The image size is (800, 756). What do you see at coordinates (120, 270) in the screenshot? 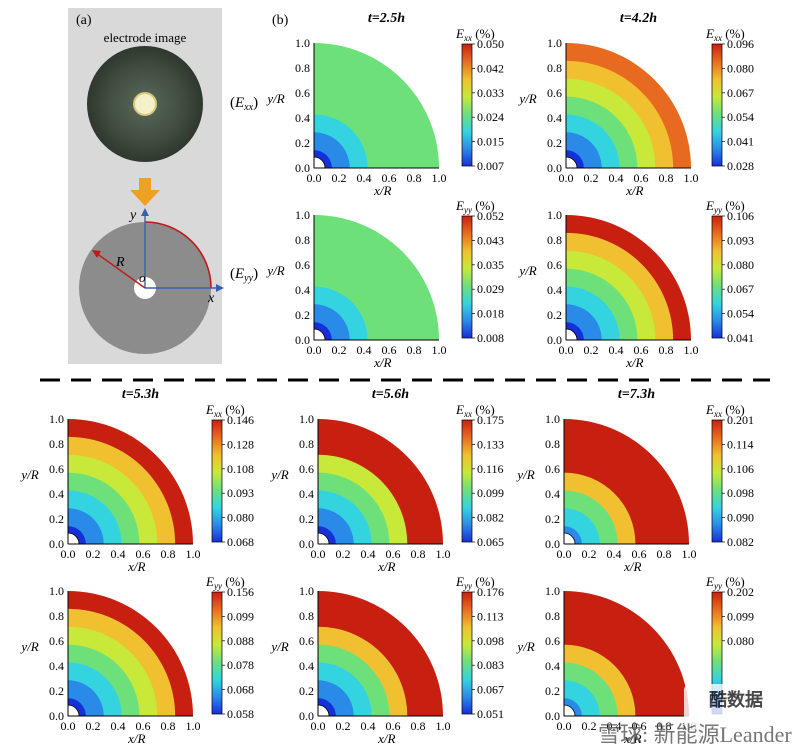
I see `radius-line` at bounding box center [120, 270].